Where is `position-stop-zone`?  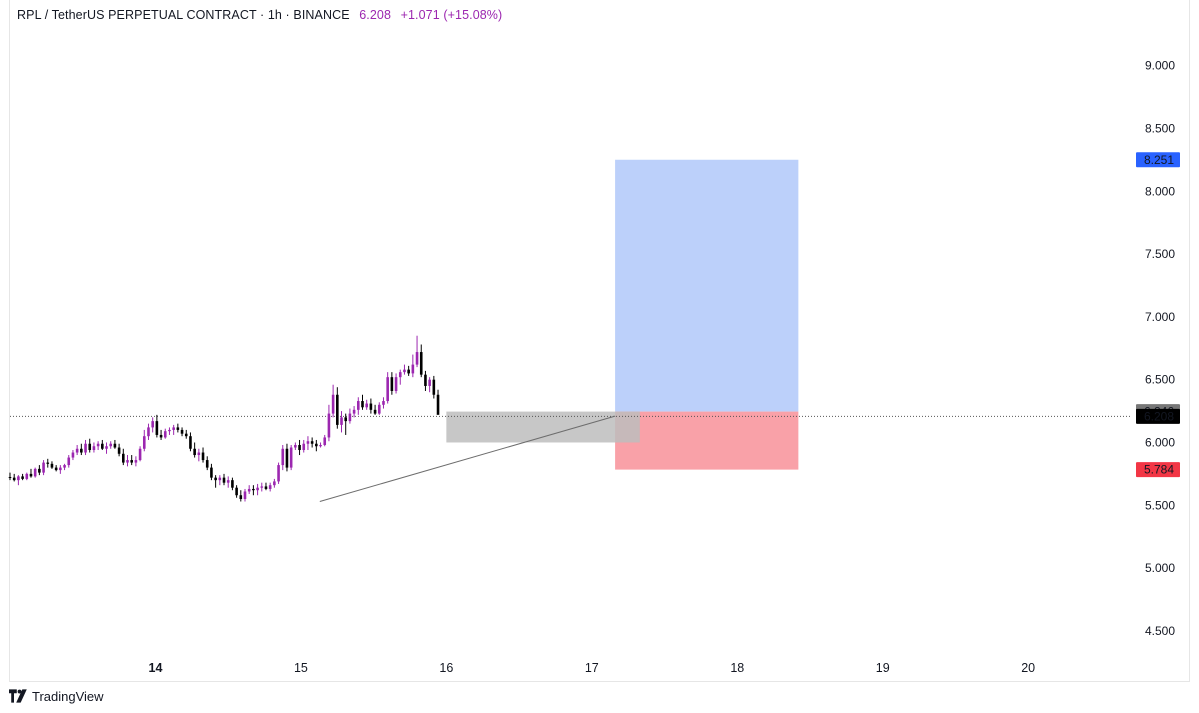 position-stop-zone is located at coordinates (707, 440).